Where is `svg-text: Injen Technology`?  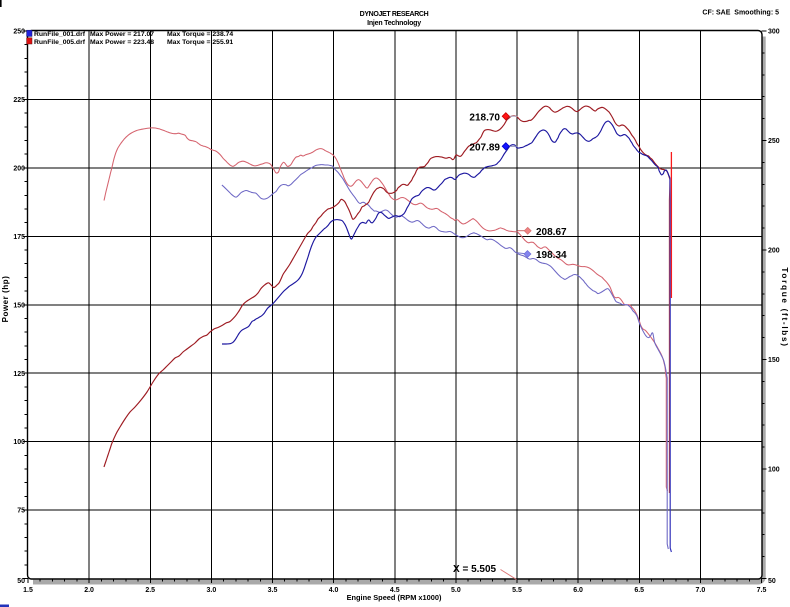
svg-text: Injen Technology is located at coordinates (394, 23).